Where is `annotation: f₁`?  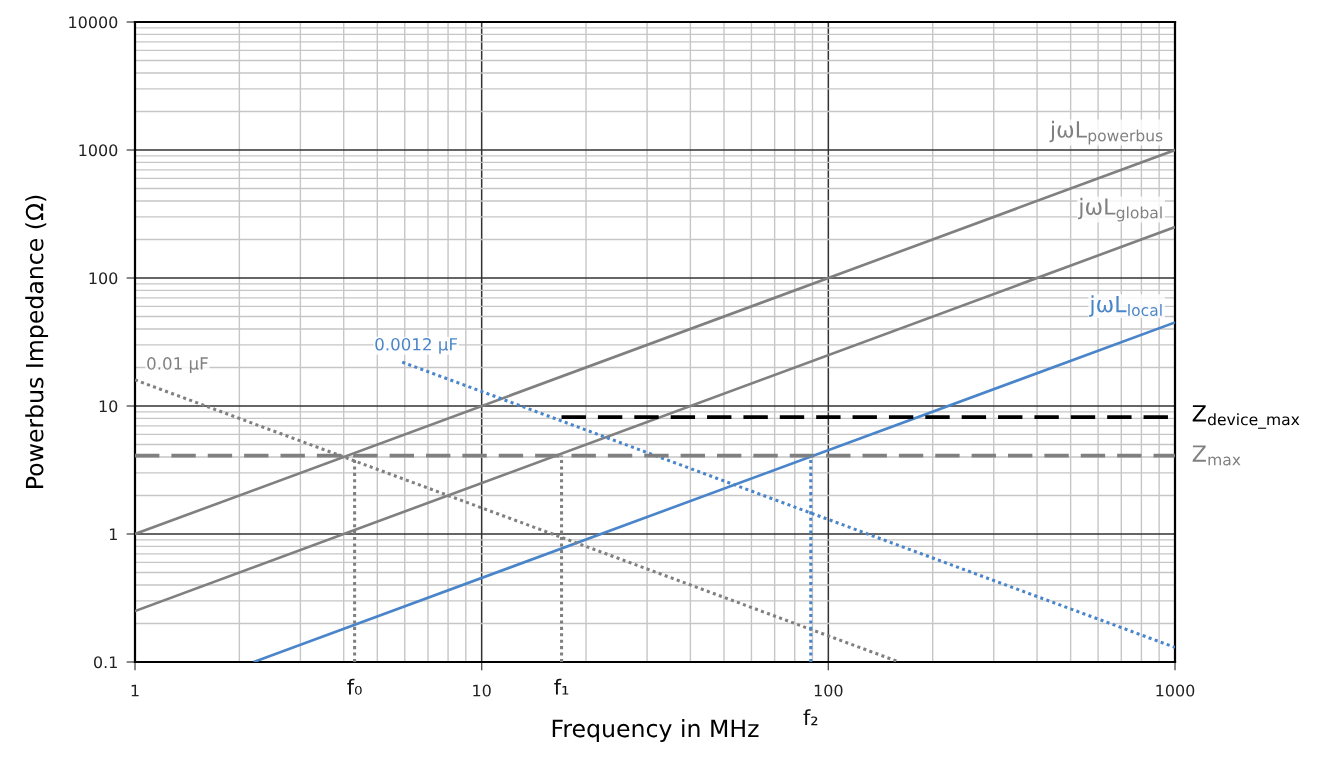 annotation: f₁ is located at coordinates (561, 686).